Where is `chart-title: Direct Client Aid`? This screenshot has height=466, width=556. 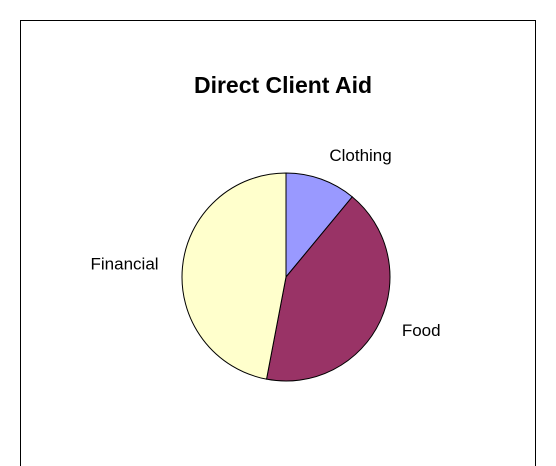 chart-title: Direct Client Aid is located at coordinates (283, 85).